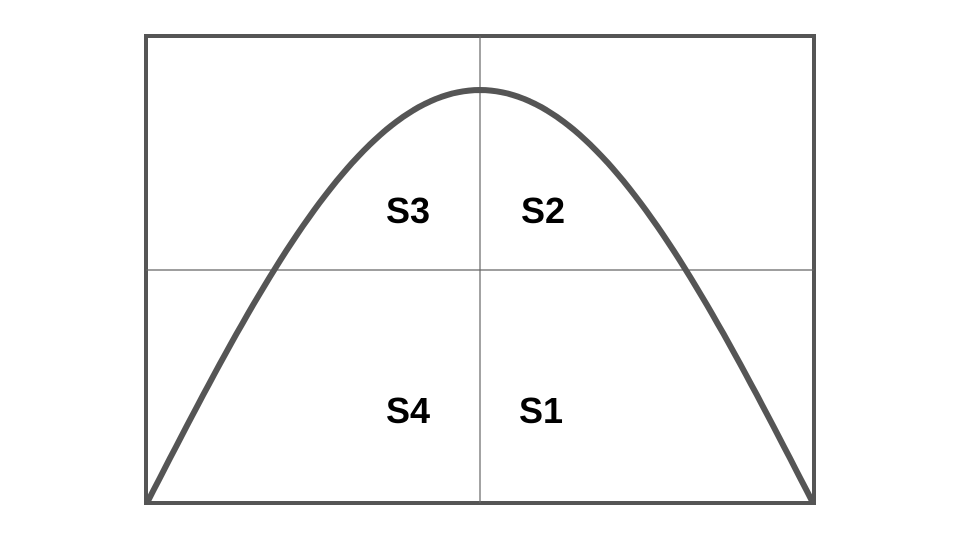 This screenshot has width=960, height=540. What do you see at coordinates (543, 210) in the screenshot?
I see `label-s2: S2` at bounding box center [543, 210].